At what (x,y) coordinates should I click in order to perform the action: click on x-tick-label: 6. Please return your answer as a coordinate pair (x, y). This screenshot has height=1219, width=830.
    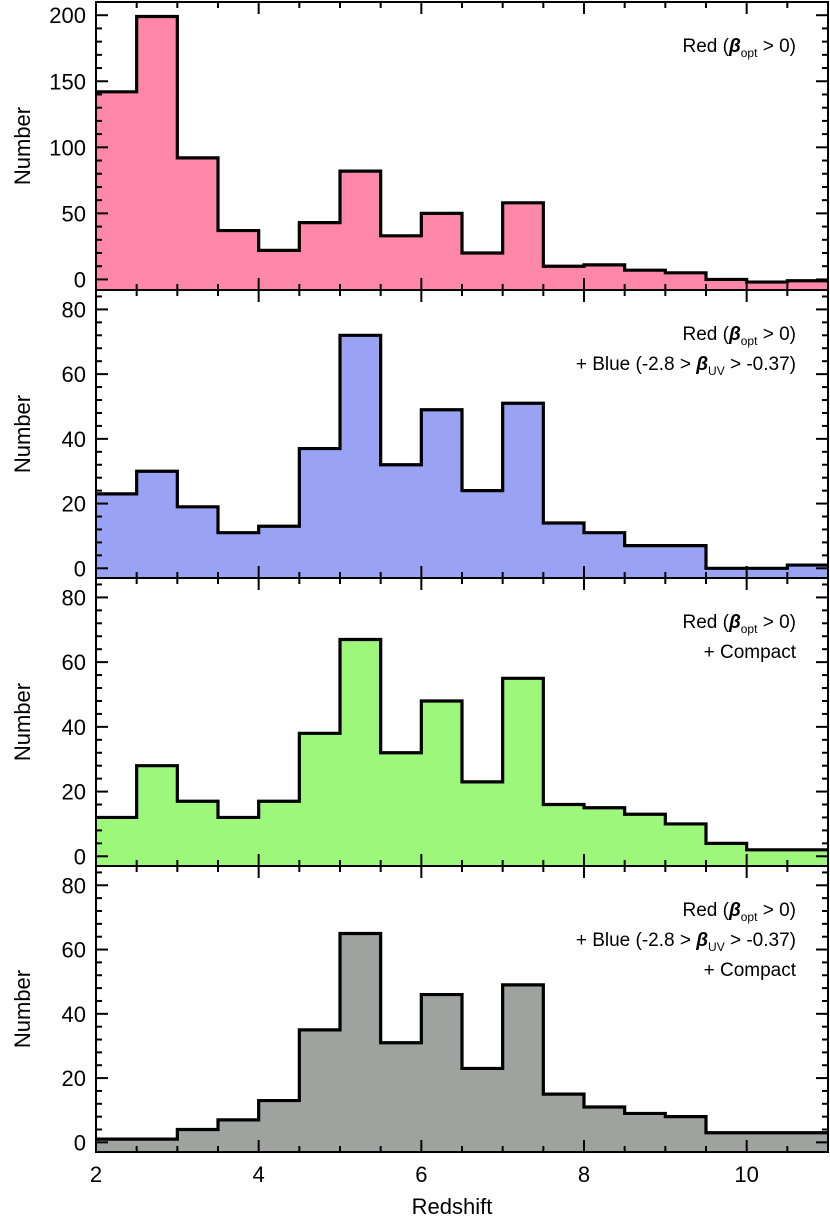
    Looking at the image, I should click on (421, 1174).